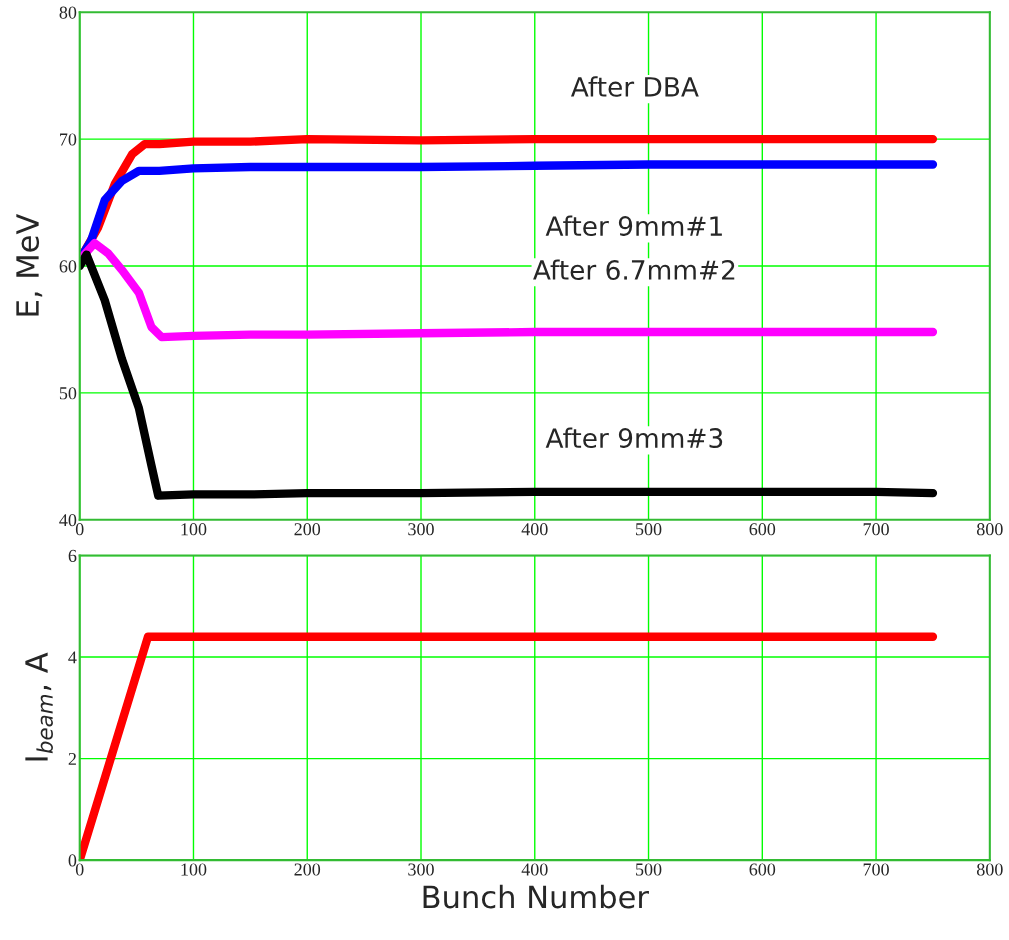 The height and width of the screenshot is (940, 1009). Describe the element at coordinates (72, 657) in the screenshot. I see `y-tick-label: 4` at that location.